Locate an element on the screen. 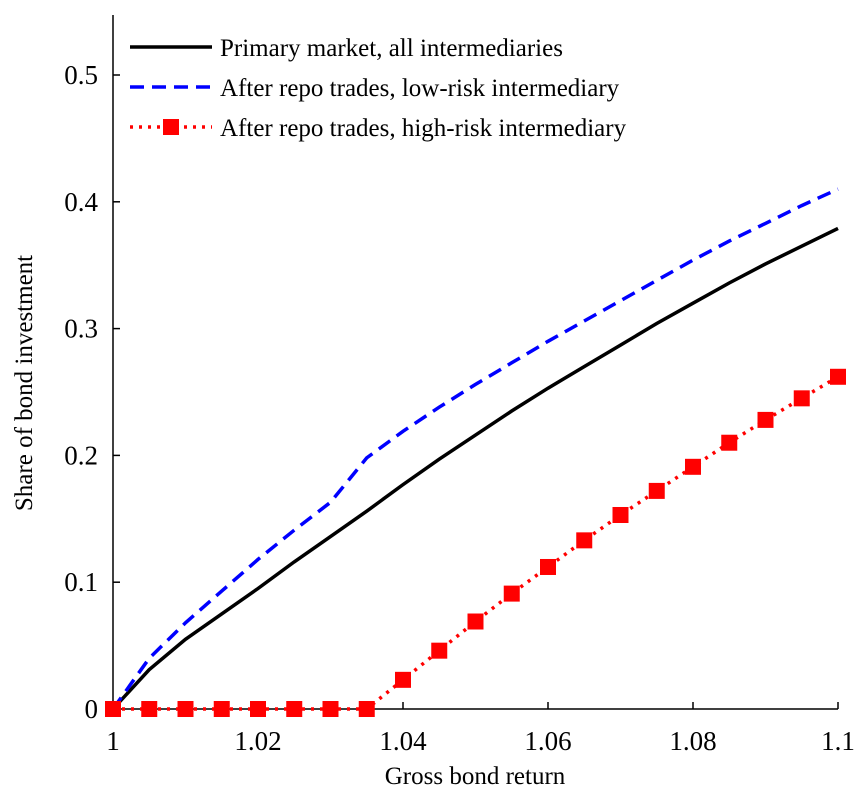  legend-label: Primary market, all intermediaries is located at coordinates (391, 48).